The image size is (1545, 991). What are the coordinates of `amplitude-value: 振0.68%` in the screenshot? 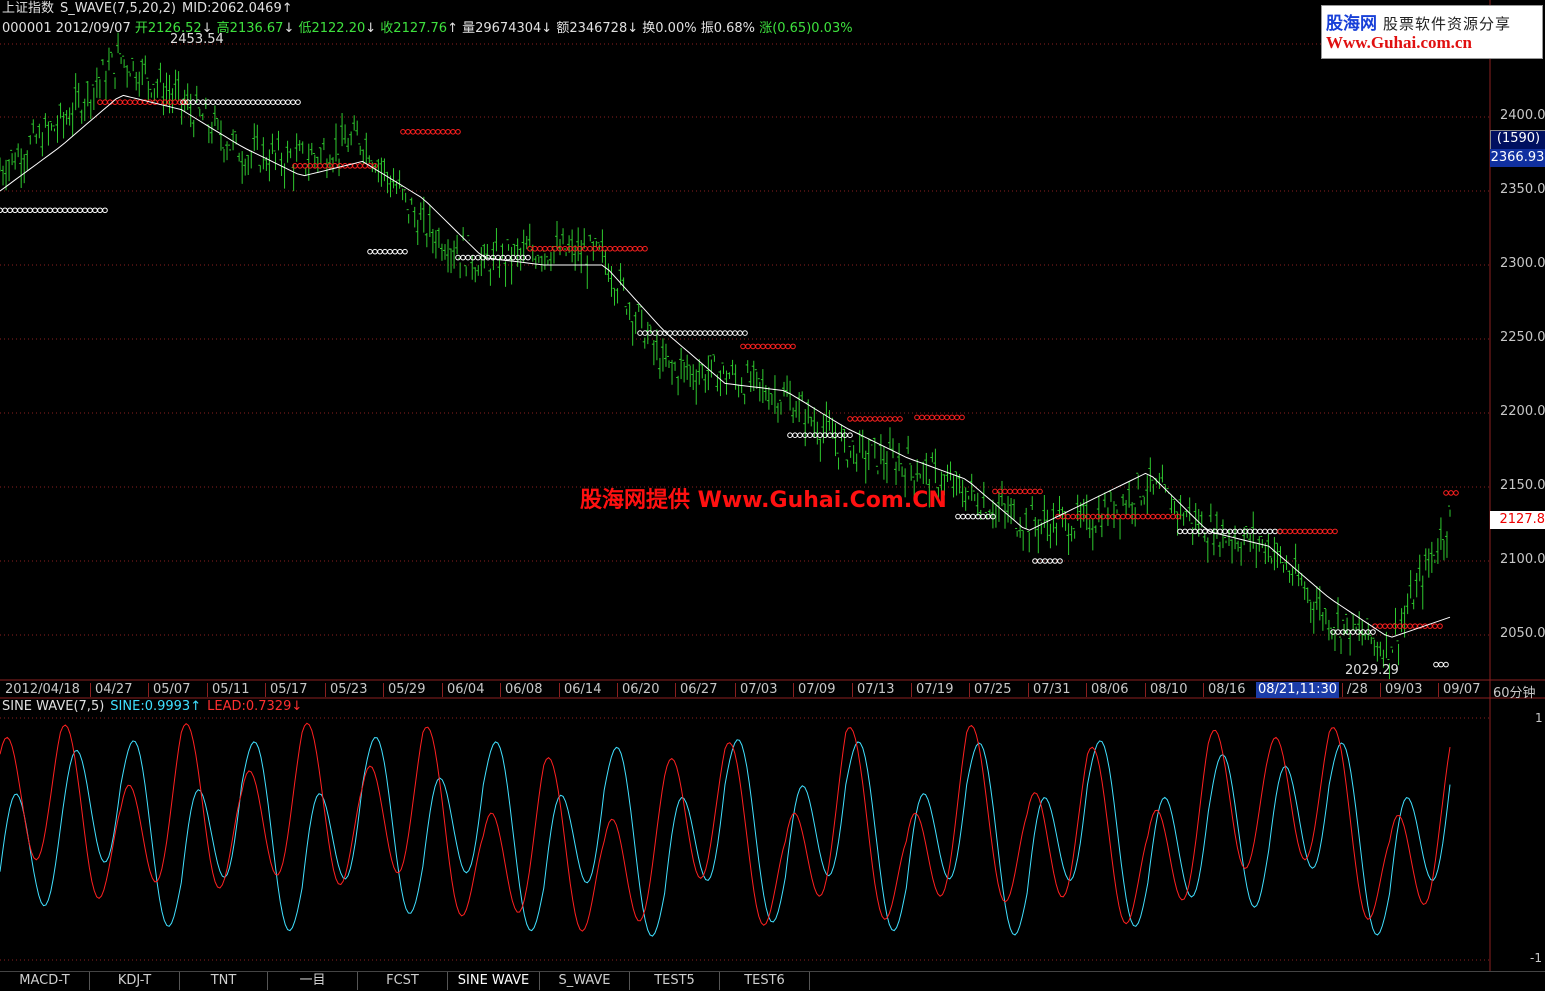 It's located at (728, 28).